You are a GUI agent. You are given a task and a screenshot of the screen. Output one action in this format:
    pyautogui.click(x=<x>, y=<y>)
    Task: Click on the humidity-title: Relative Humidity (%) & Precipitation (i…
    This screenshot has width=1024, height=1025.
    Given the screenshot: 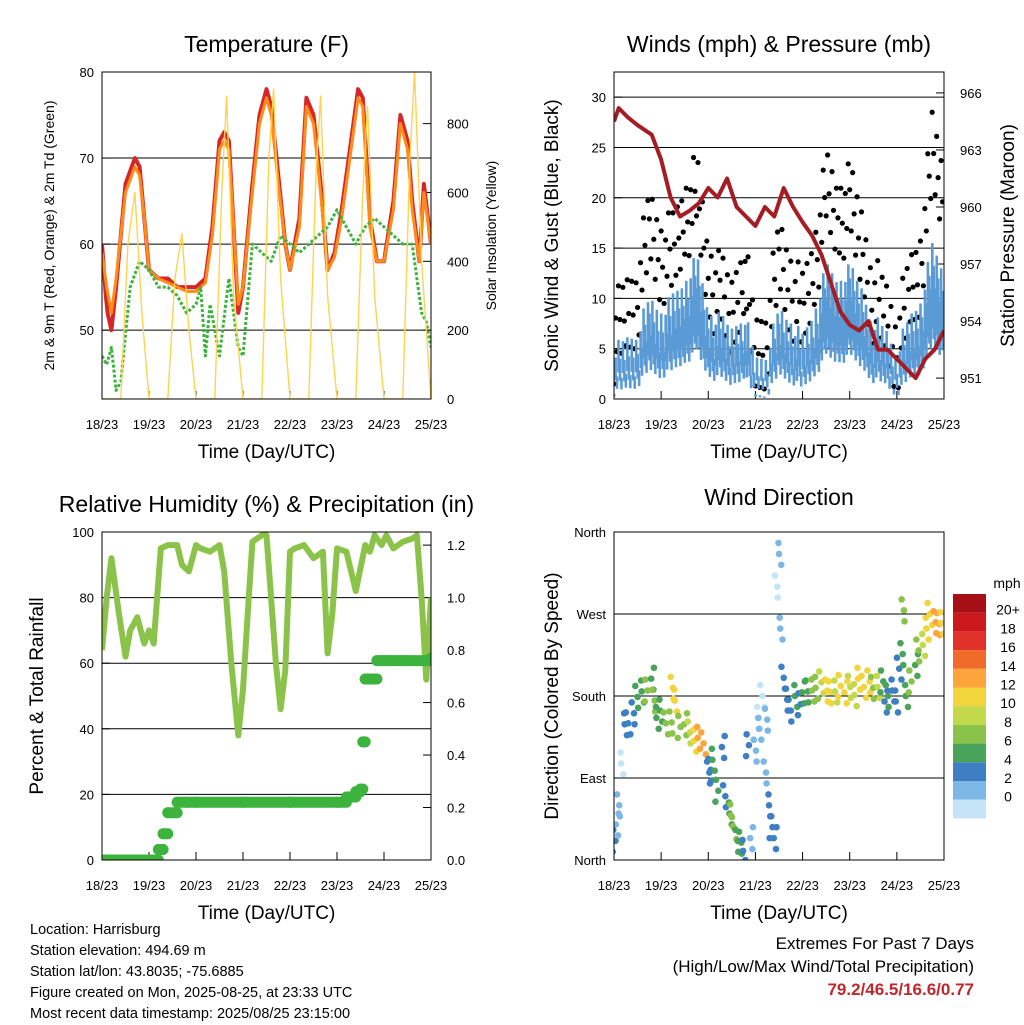 What is the action you would take?
    pyautogui.click(x=266, y=504)
    